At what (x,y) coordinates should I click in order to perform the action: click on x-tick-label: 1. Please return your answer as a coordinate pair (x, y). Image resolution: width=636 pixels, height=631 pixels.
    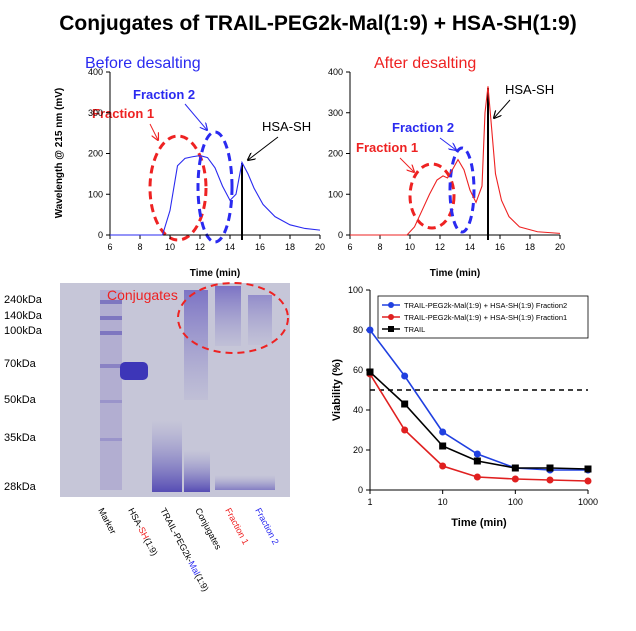
    Looking at the image, I should click on (369, 502).